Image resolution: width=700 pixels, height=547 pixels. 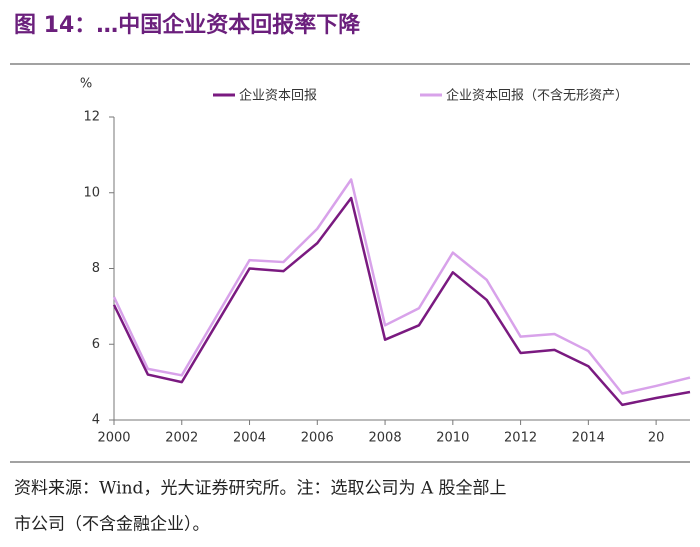 What do you see at coordinates (385, 438) in the screenshot?
I see `x-tick-label: 2008` at bounding box center [385, 438].